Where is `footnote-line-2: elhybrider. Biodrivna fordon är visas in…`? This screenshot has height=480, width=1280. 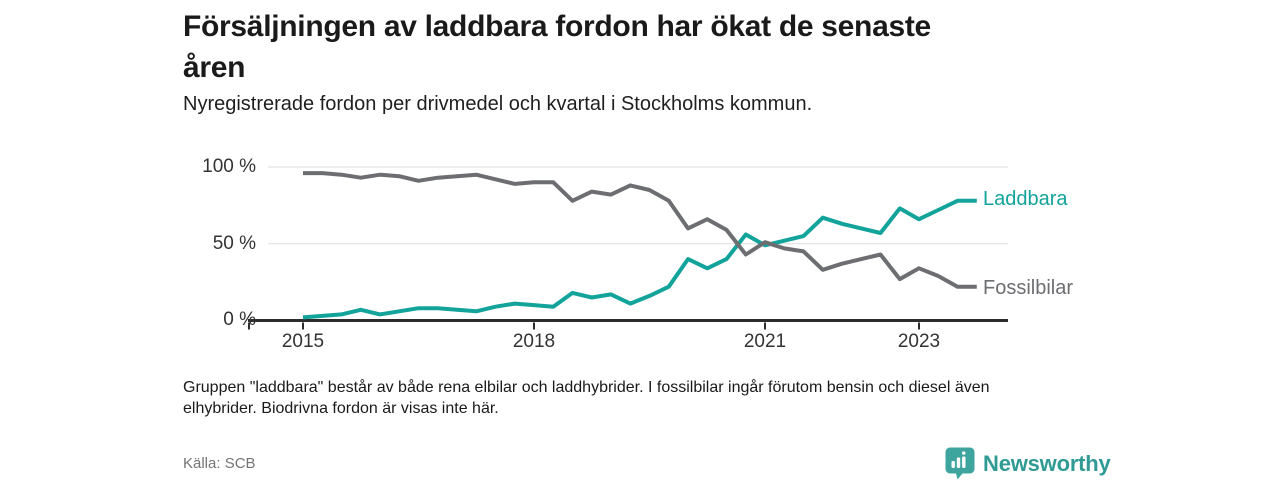 footnote-line-2: elhybrider. Biodrivna fordon är visas in… is located at coordinates (341, 408).